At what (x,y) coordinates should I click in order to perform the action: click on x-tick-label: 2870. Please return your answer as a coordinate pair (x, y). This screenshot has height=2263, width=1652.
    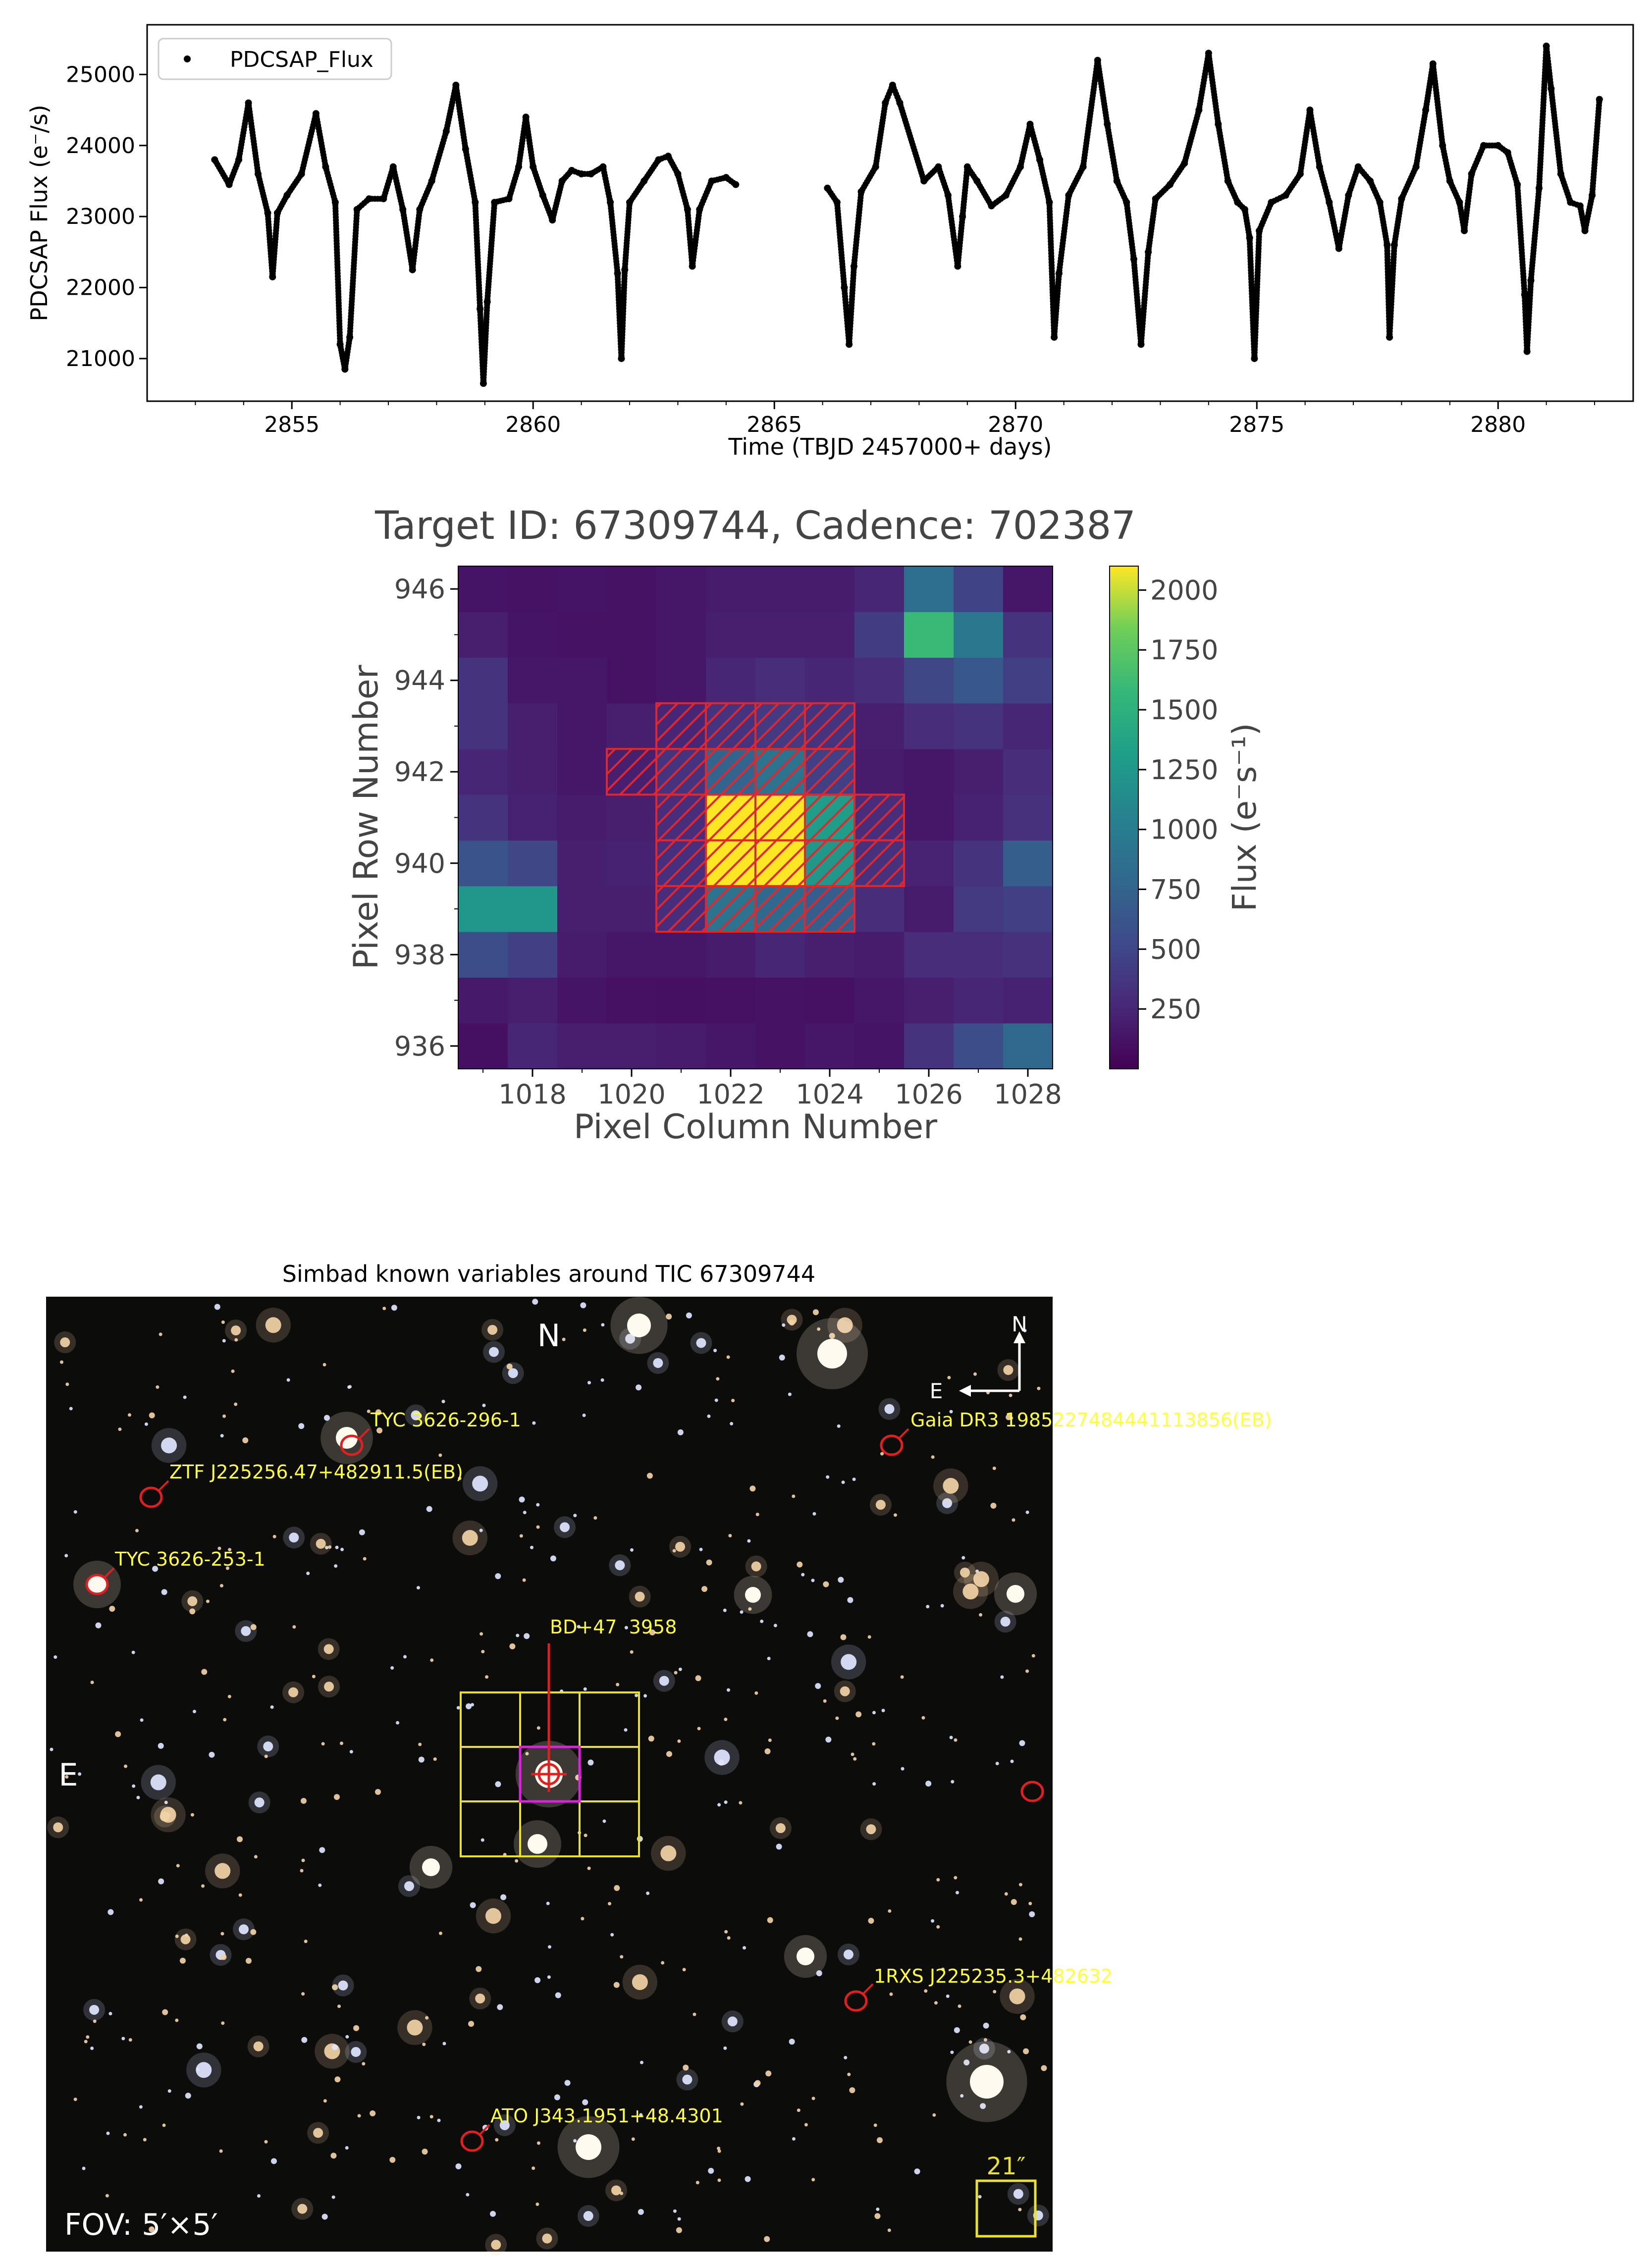
    Looking at the image, I should click on (1015, 424).